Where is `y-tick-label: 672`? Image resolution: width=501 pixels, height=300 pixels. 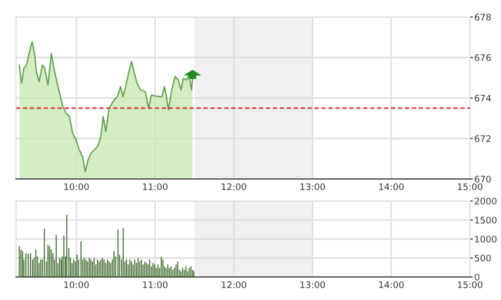
y-tick-label: 672 is located at coordinates (482, 138).